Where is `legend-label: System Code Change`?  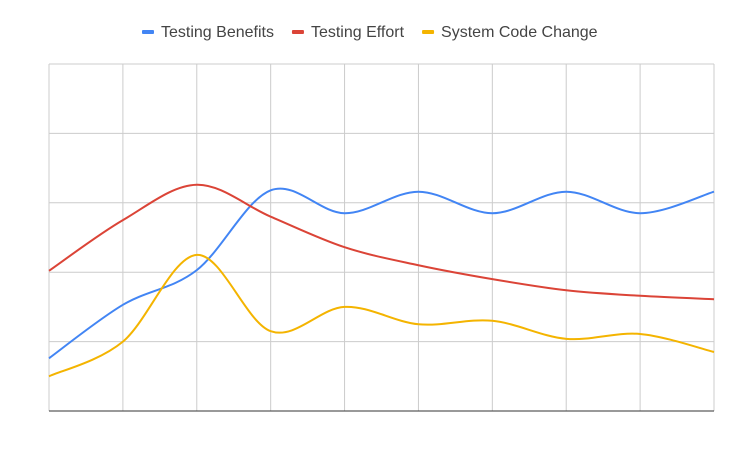
legend-label: System Code Change is located at coordinates (519, 32).